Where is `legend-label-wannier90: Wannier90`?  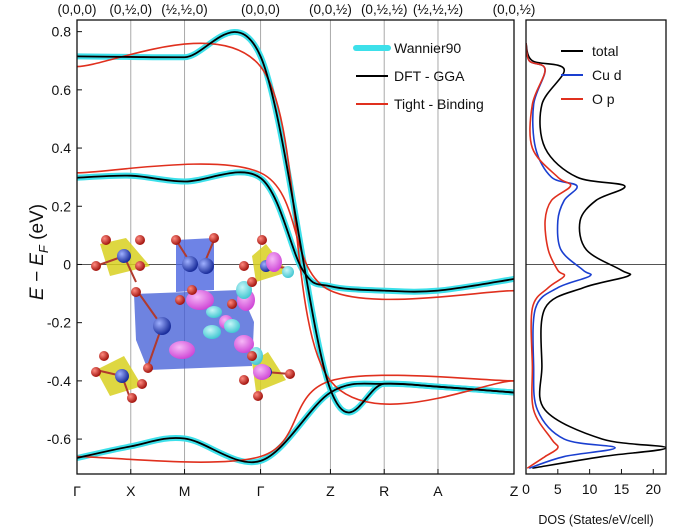 legend-label-wannier90: Wannier90 is located at coordinates (427, 48).